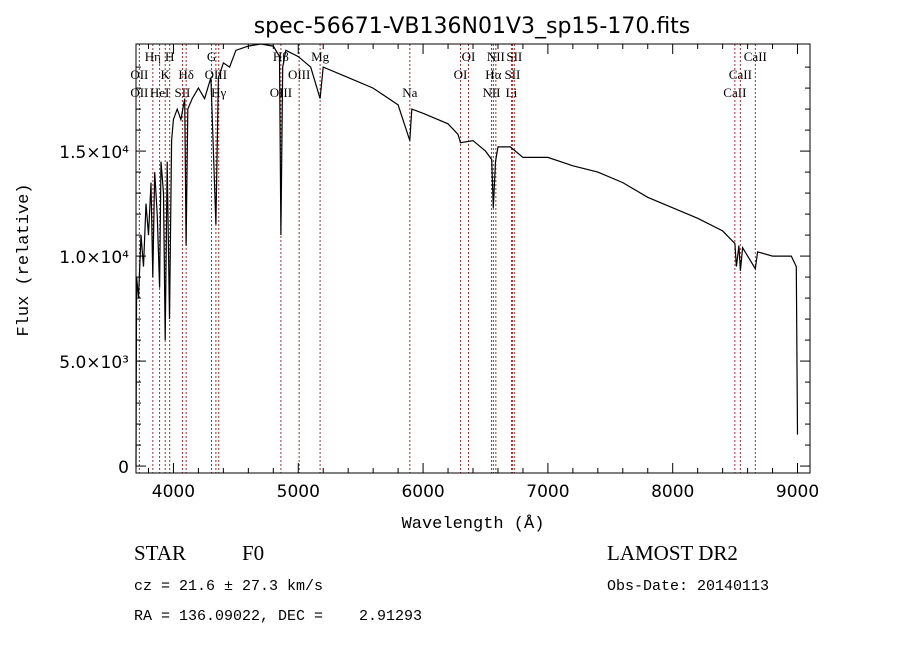  What do you see at coordinates (493, 74) in the screenshot?
I see `line-marker-label: Hα` at bounding box center [493, 74].